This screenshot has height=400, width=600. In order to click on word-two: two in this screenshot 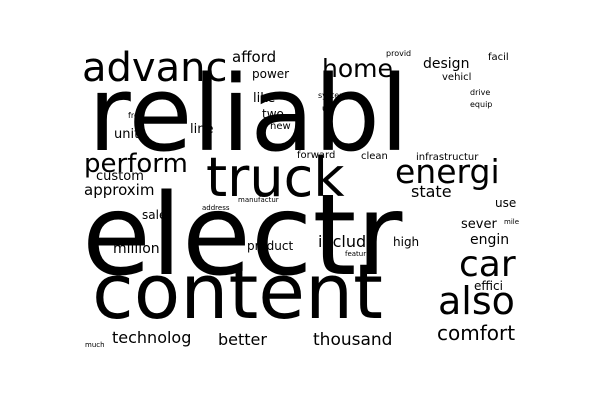, I will do `click(273, 114)`.